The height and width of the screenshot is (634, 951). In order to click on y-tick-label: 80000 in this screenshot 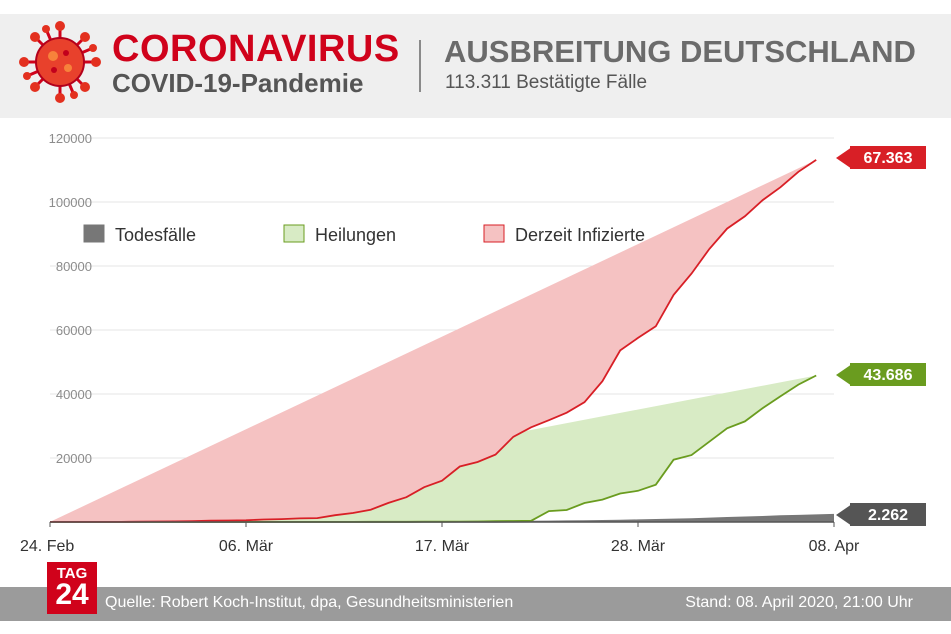, I will do `click(74, 266)`.